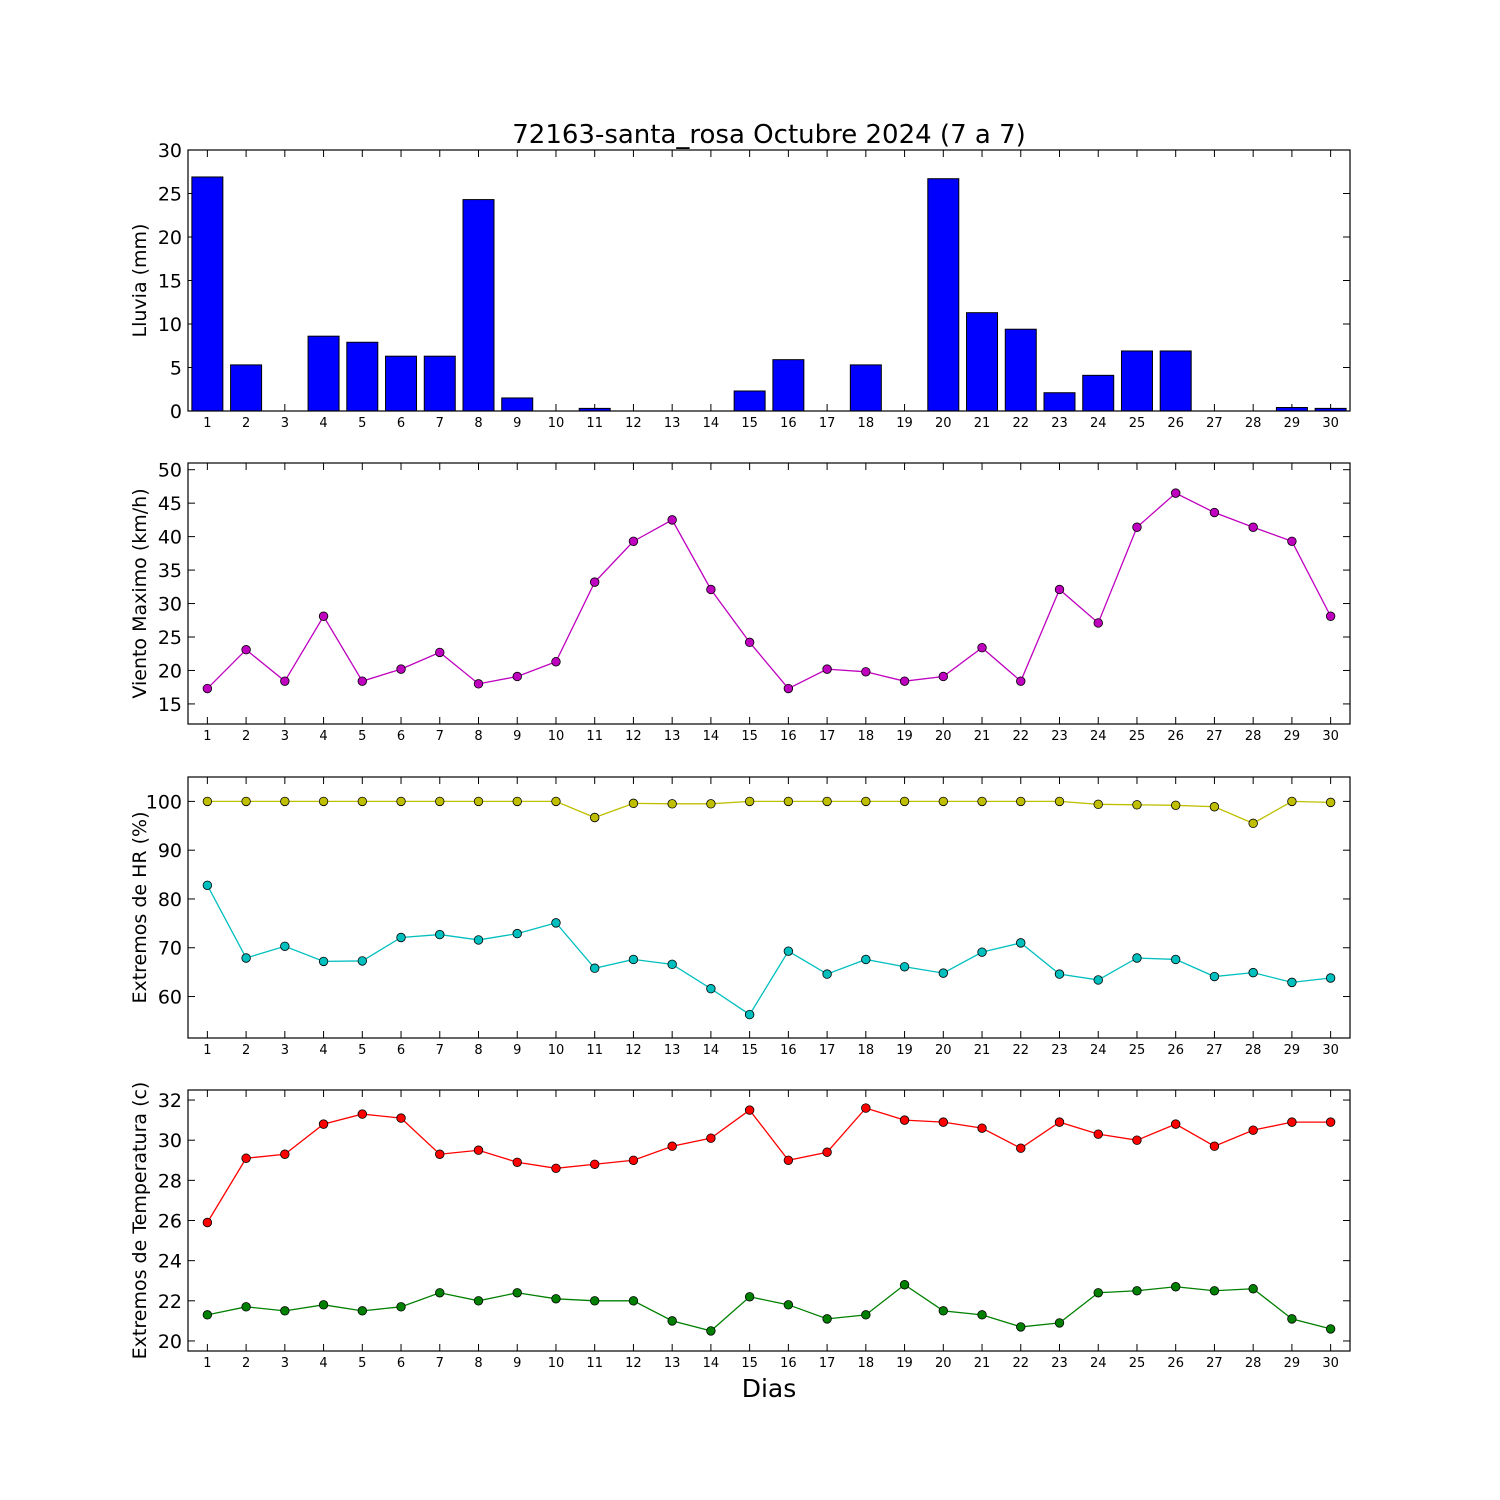 The height and width of the screenshot is (1500, 1500). I want to click on x-tick-label: 22, so click(1020, 1363).